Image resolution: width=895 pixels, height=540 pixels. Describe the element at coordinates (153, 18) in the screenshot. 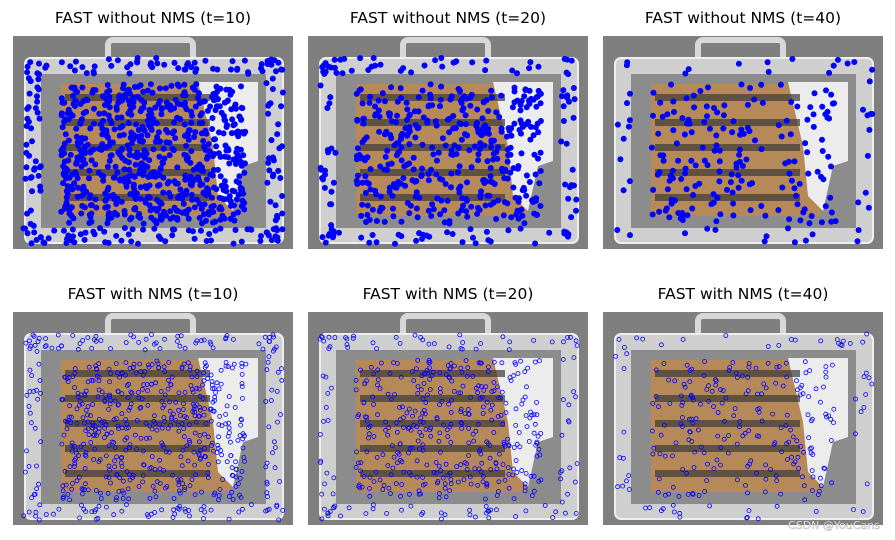

I see `panel-title: FAST without NMS (t=10)` at that location.